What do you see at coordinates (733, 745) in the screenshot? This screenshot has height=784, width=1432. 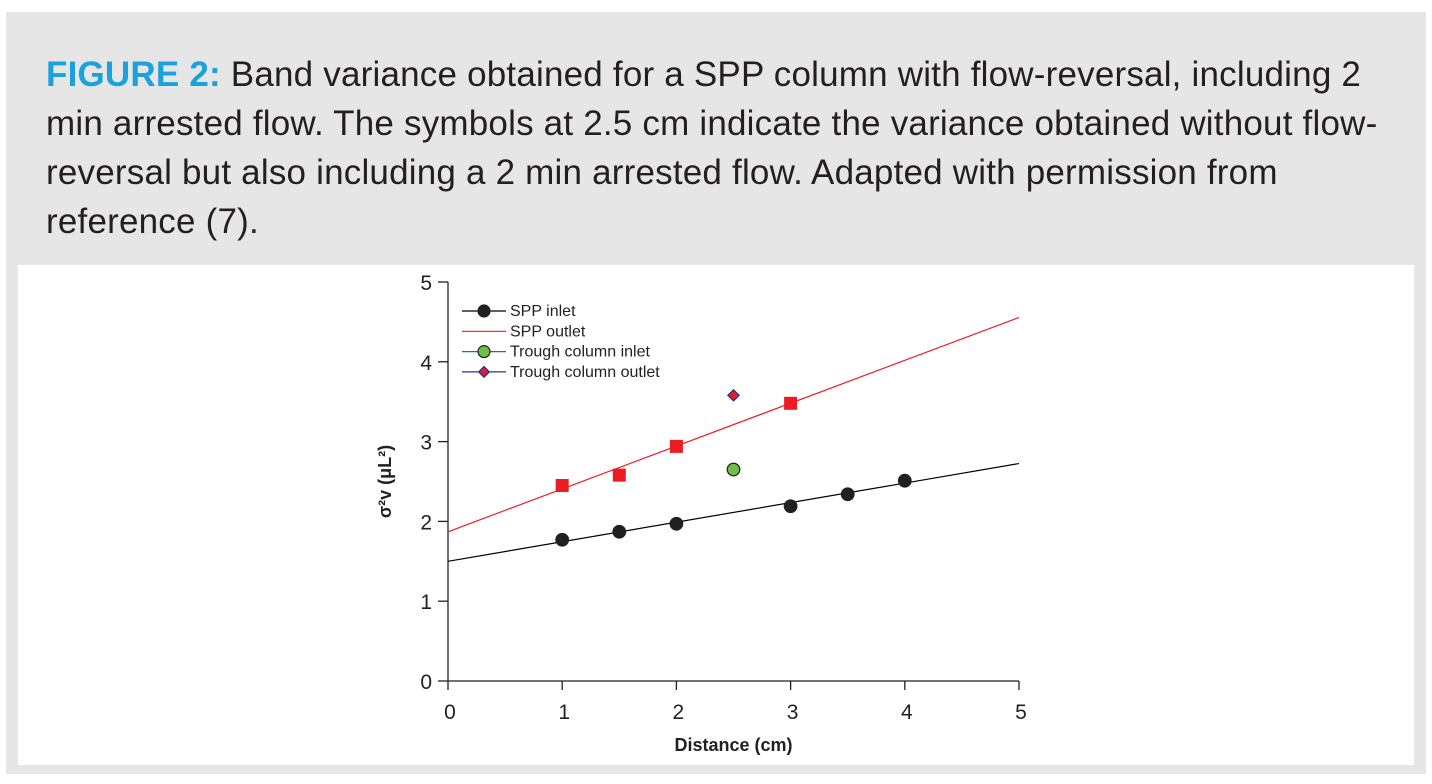 I see `x-axis-title: Distance (cm)` at bounding box center [733, 745].